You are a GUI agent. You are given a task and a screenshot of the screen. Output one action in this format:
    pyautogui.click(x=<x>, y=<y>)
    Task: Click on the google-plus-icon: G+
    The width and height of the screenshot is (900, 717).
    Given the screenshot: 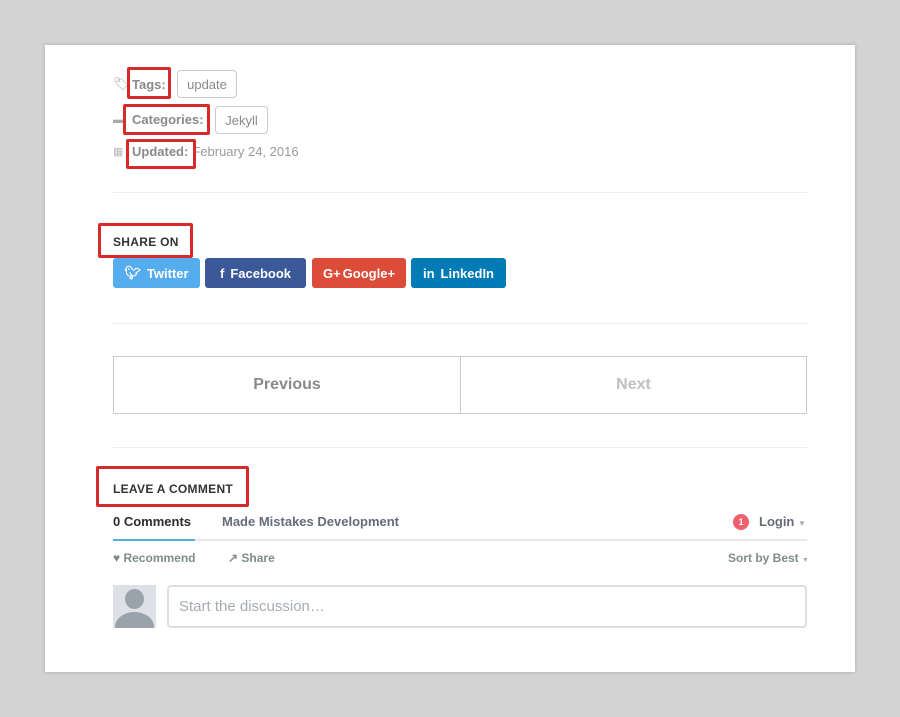 What is the action you would take?
    pyautogui.click(x=331, y=273)
    